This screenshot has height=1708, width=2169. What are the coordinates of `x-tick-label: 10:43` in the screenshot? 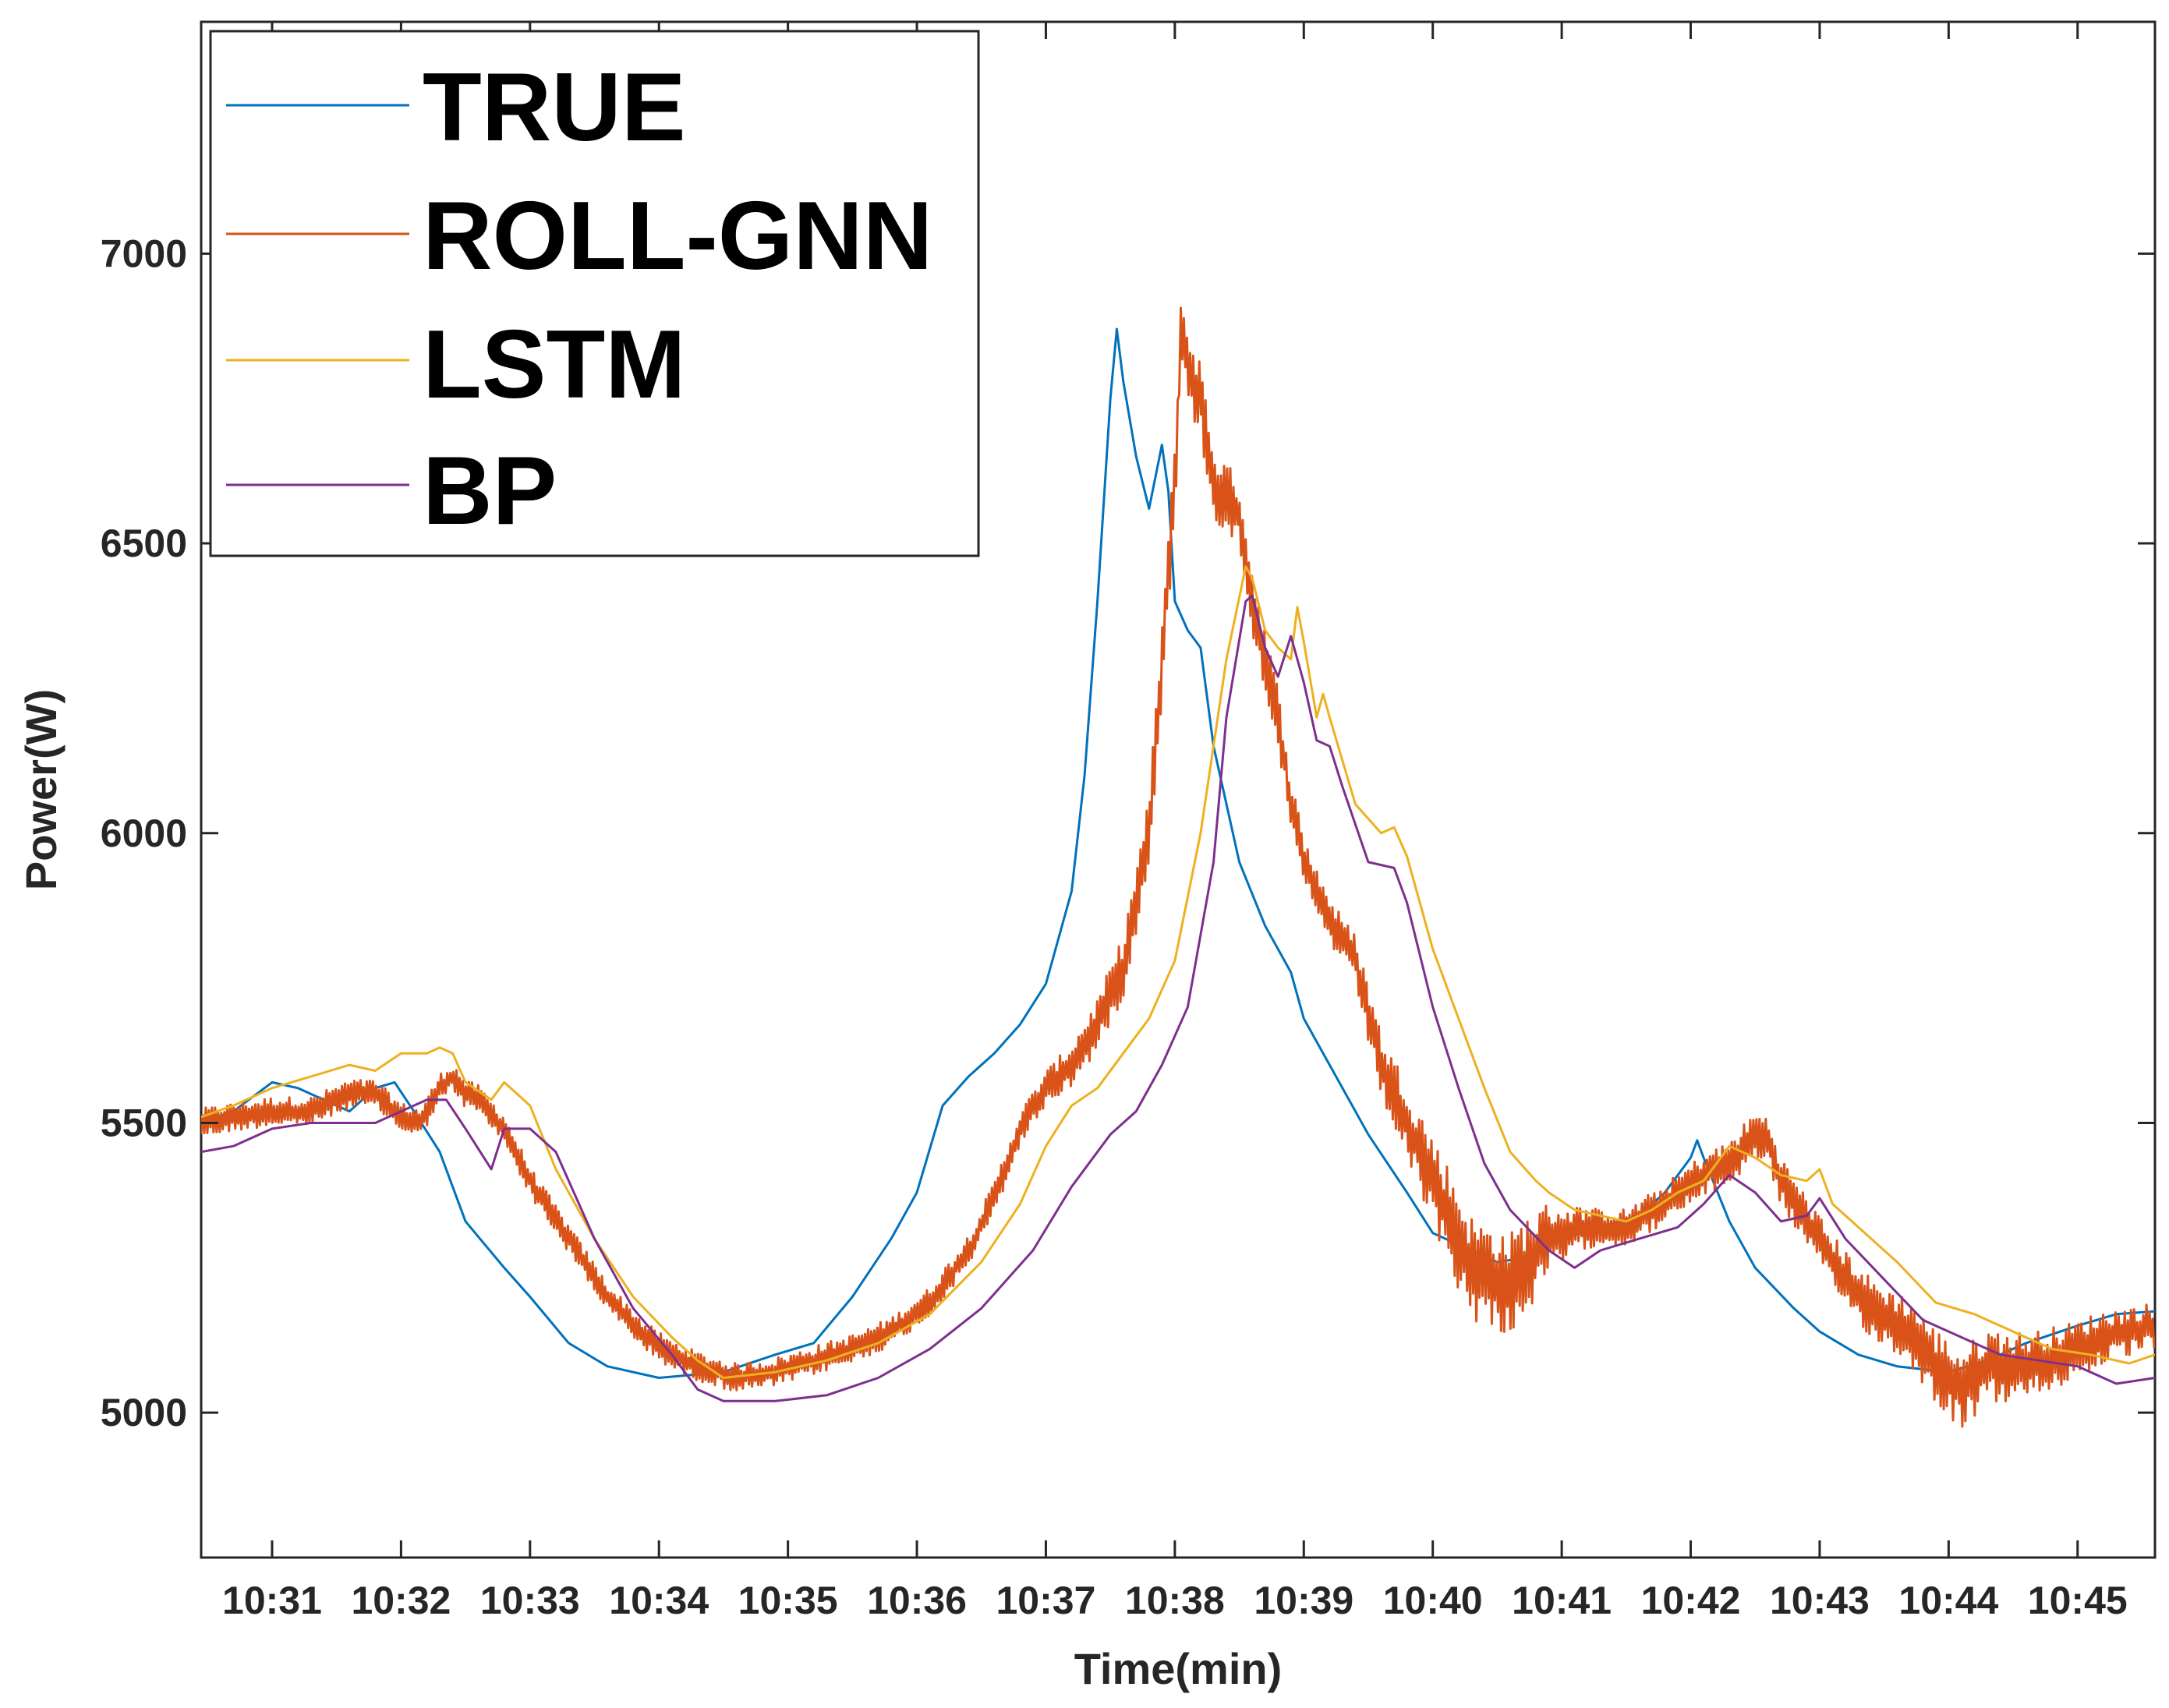 It's located at (1820, 1600).